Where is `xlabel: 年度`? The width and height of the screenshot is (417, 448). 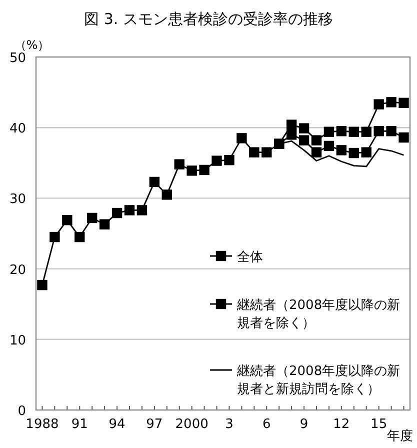 xlabel: 年度 is located at coordinates (400, 436).